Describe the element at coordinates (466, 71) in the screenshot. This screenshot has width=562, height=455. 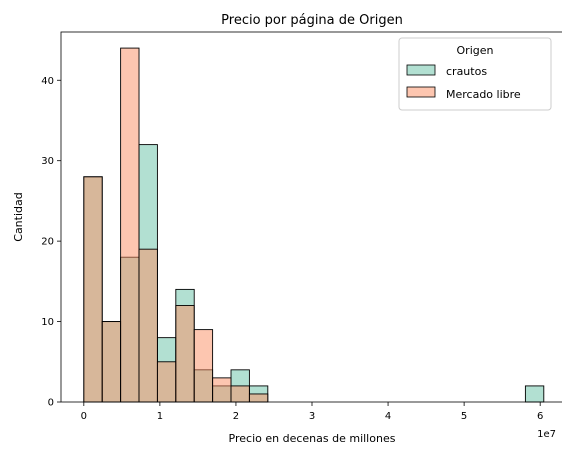
I see `legend-label-crautos: crautos` at that location.